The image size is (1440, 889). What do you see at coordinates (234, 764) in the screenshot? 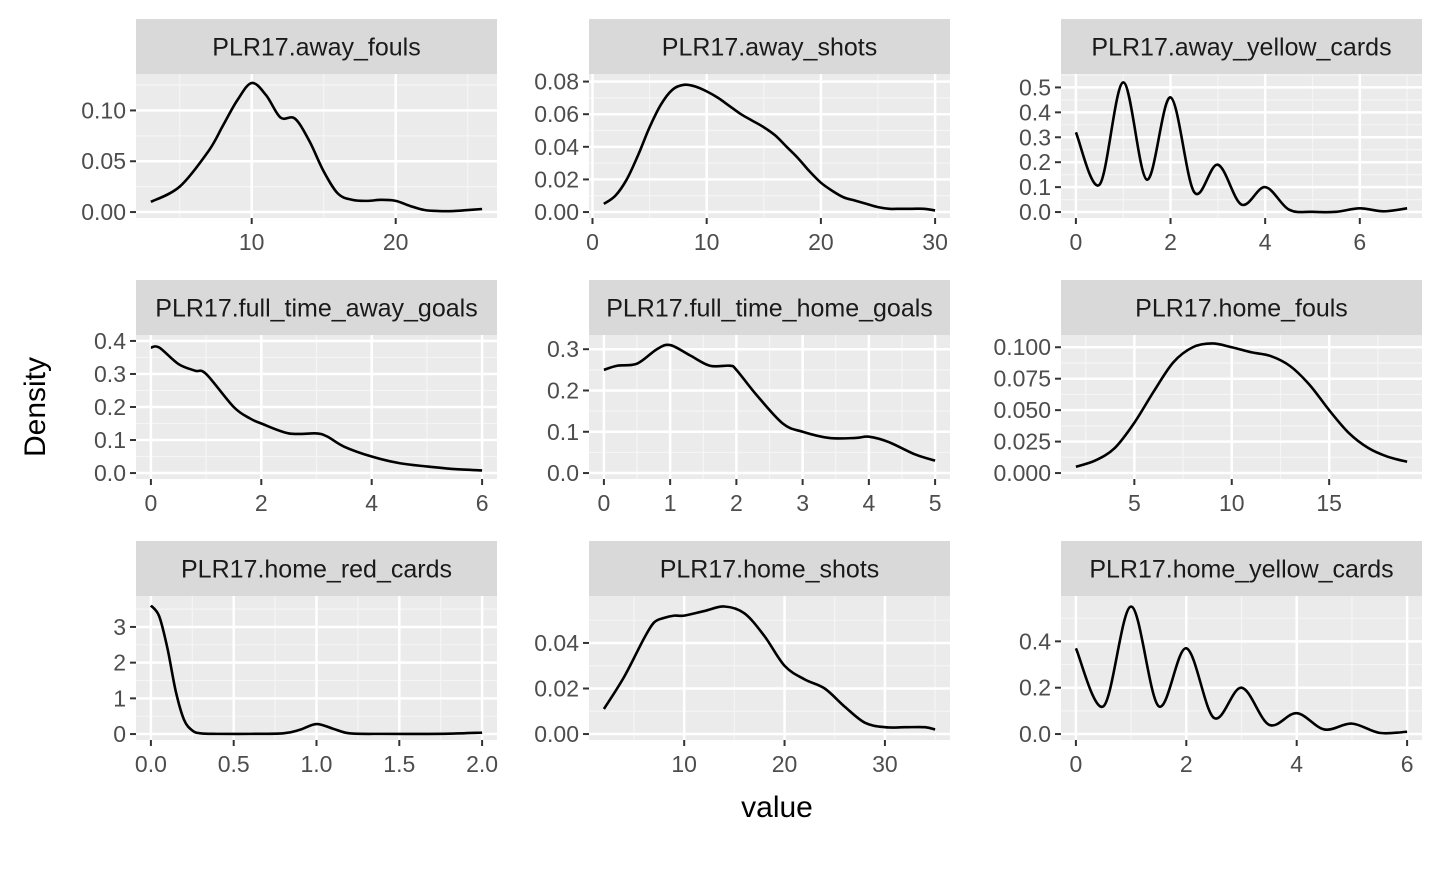
I see `x-tick-label: 0.5` at bounding box center [234, 764].